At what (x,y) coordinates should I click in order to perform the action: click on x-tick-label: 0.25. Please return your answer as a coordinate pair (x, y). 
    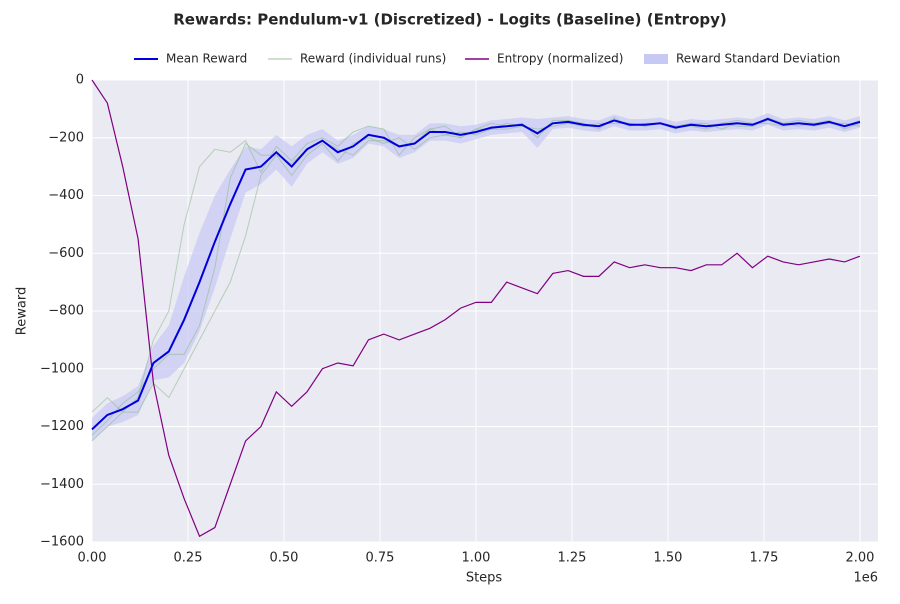
    Looking at the image, I should click on (188, 558).